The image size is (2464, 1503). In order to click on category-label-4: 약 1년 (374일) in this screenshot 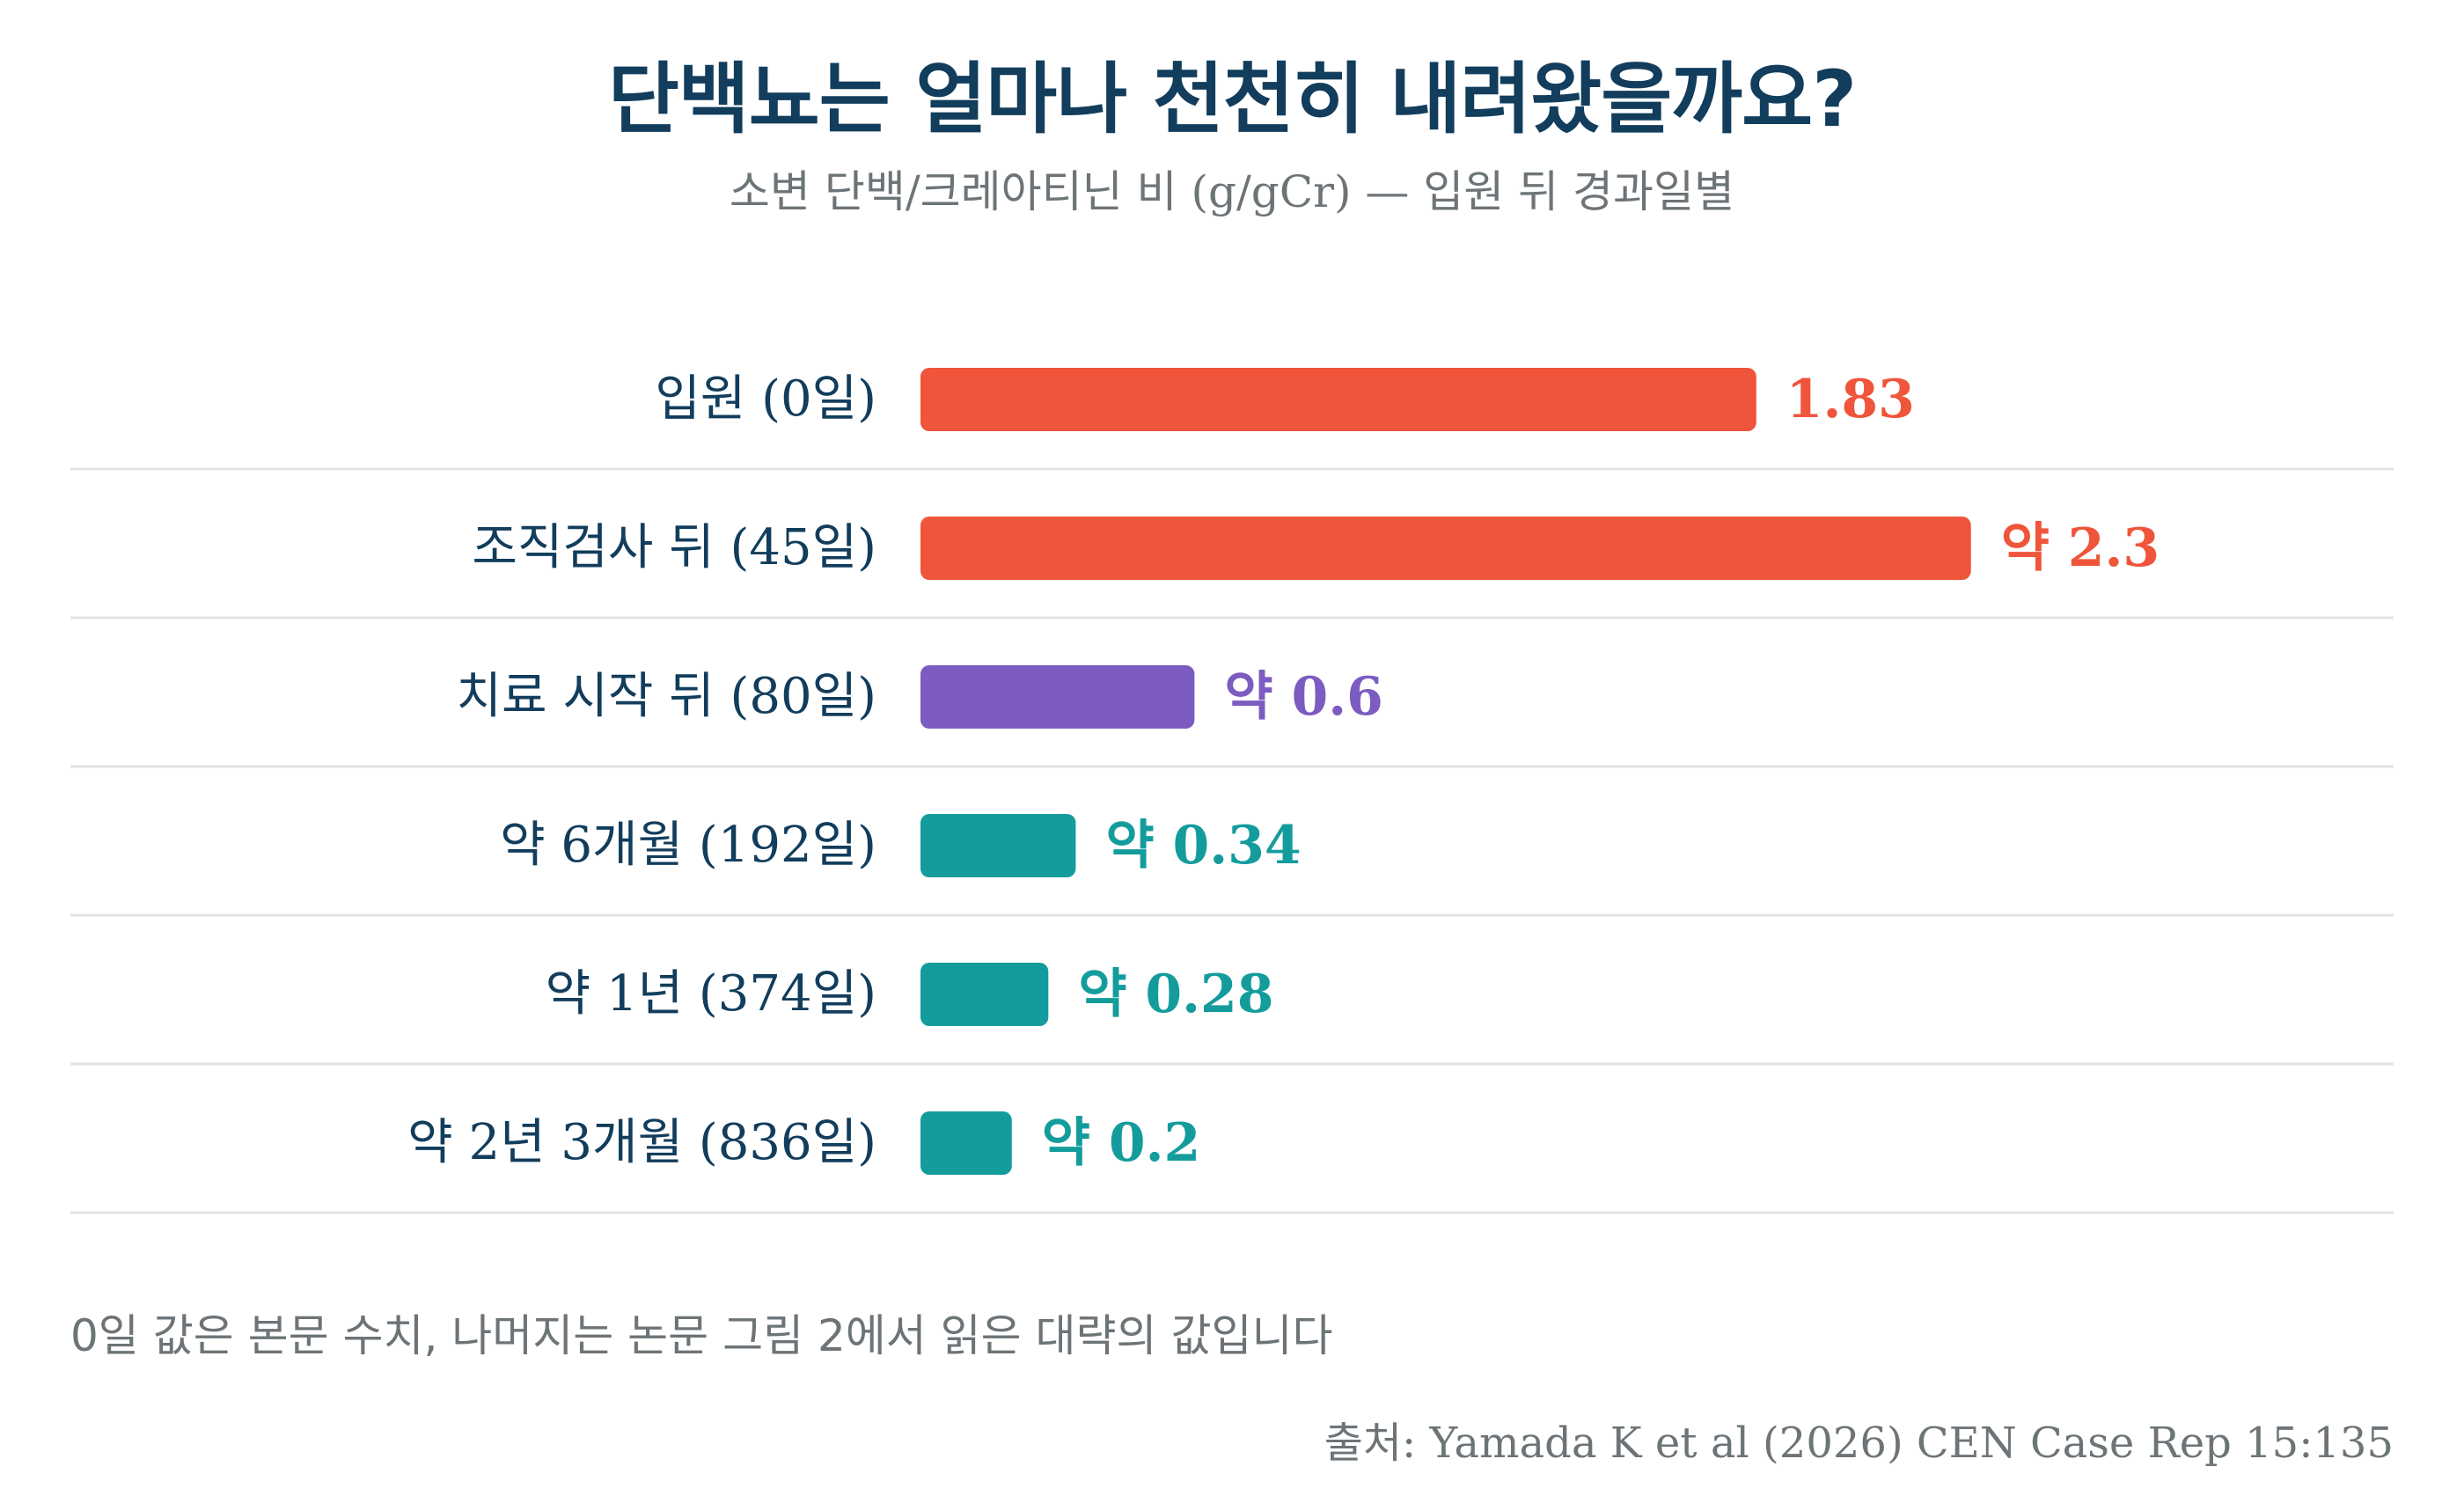, I will do `click(711, 994)`.